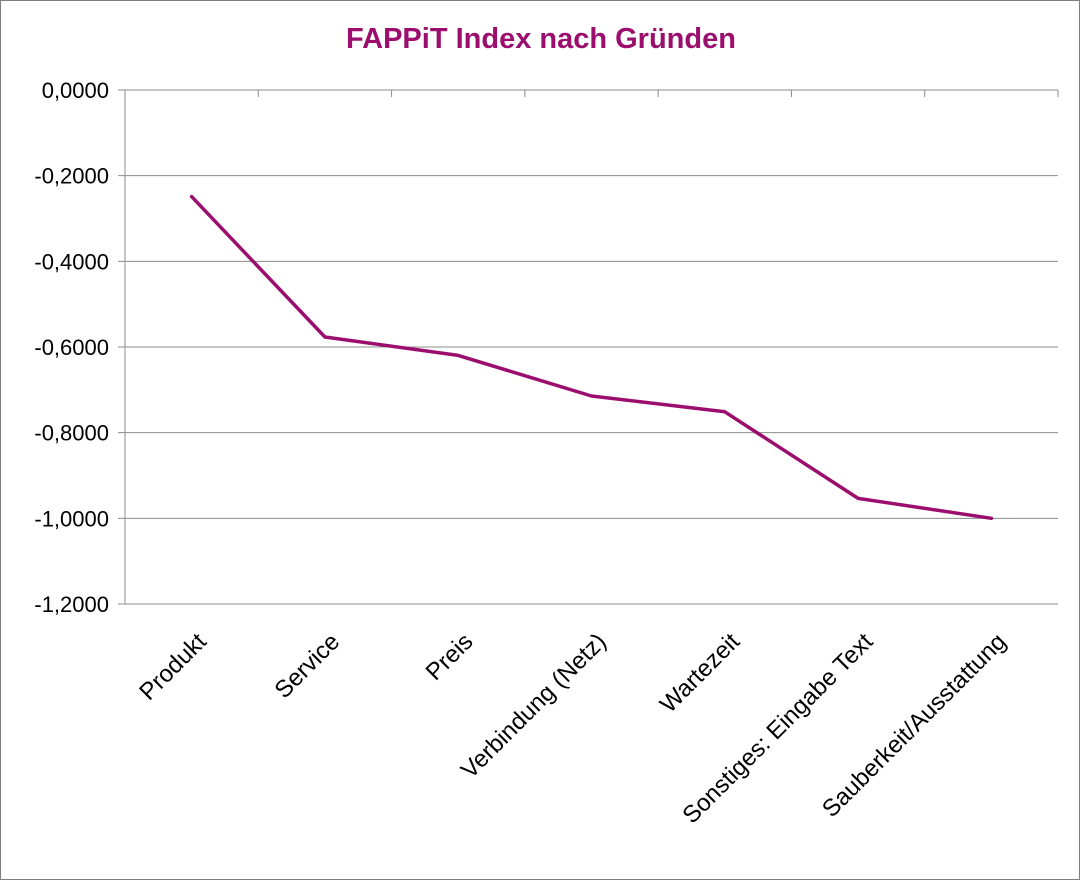 Image resolution: width=1080 pixels, height=881 pixels. What do you see at coordinates (71, 176) in the screenshot?
I see `y-tick-label: -0,2000` at bounding box center [71, 176].